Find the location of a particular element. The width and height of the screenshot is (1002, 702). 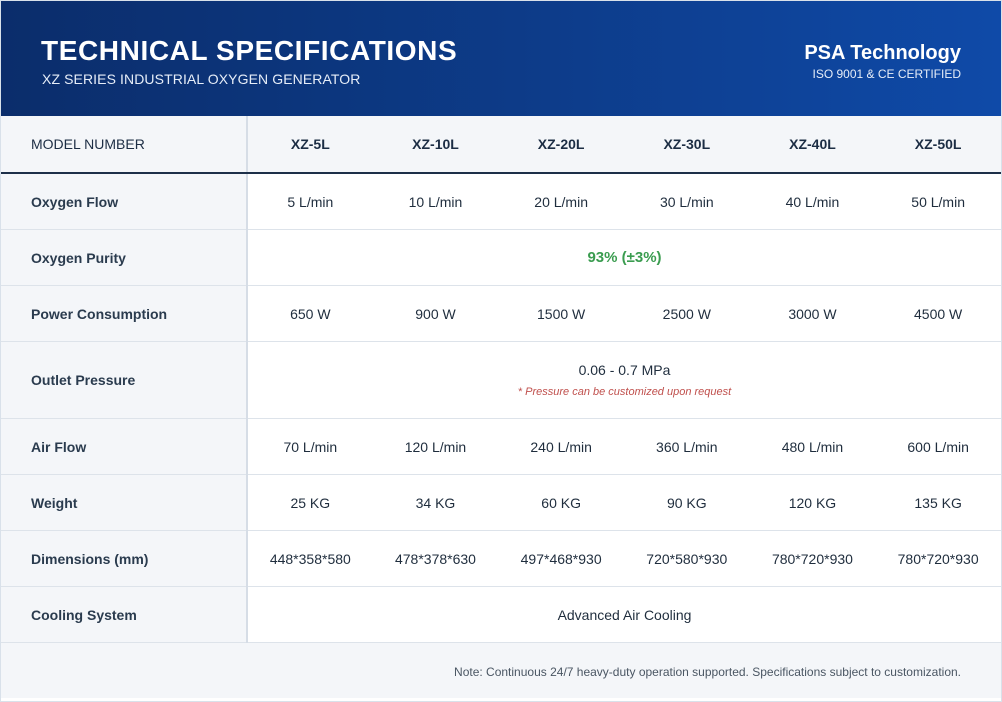

table-cell: 135 KG is located at coordinates (938, 502).